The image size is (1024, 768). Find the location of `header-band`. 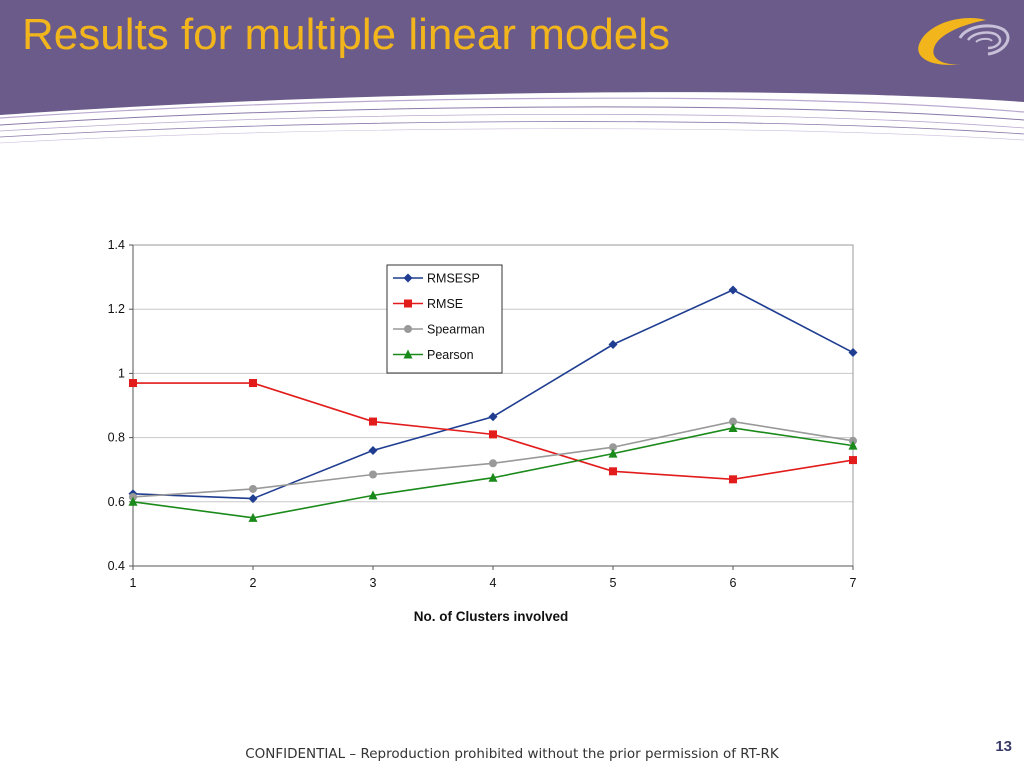

header-band is located at coordinates (512, 57).